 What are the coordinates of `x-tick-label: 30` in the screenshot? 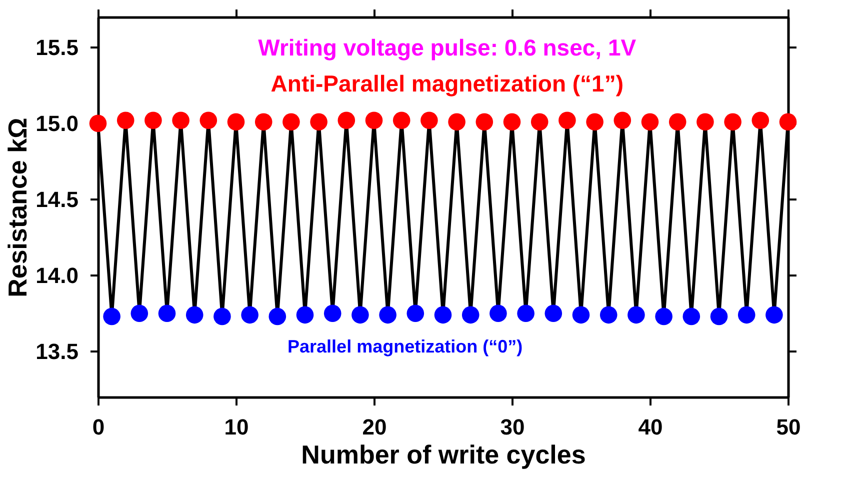 It's located at (512, 427).